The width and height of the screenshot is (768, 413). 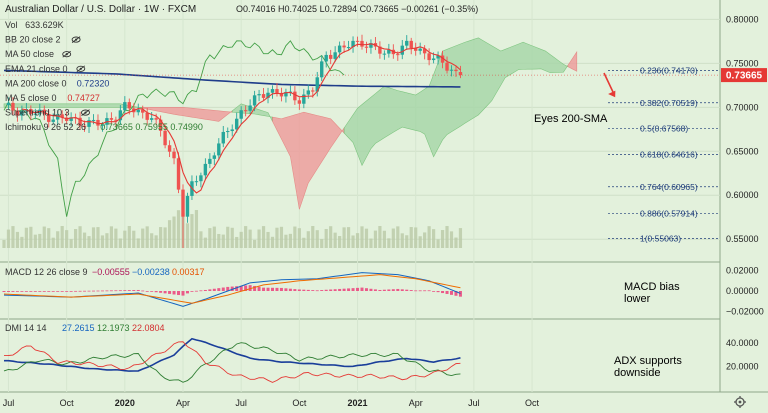 I want to click on settings-gear-icon, so click(x=740, y=402).